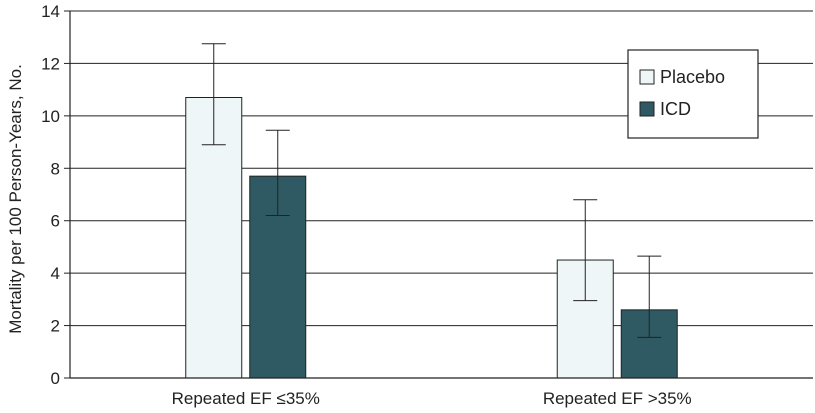 The width and height of the screenshot is (815, 413). Describe the element at coordinates (675, 109) in the screenshot. I see `legend-label-icd: ICD` at that location.